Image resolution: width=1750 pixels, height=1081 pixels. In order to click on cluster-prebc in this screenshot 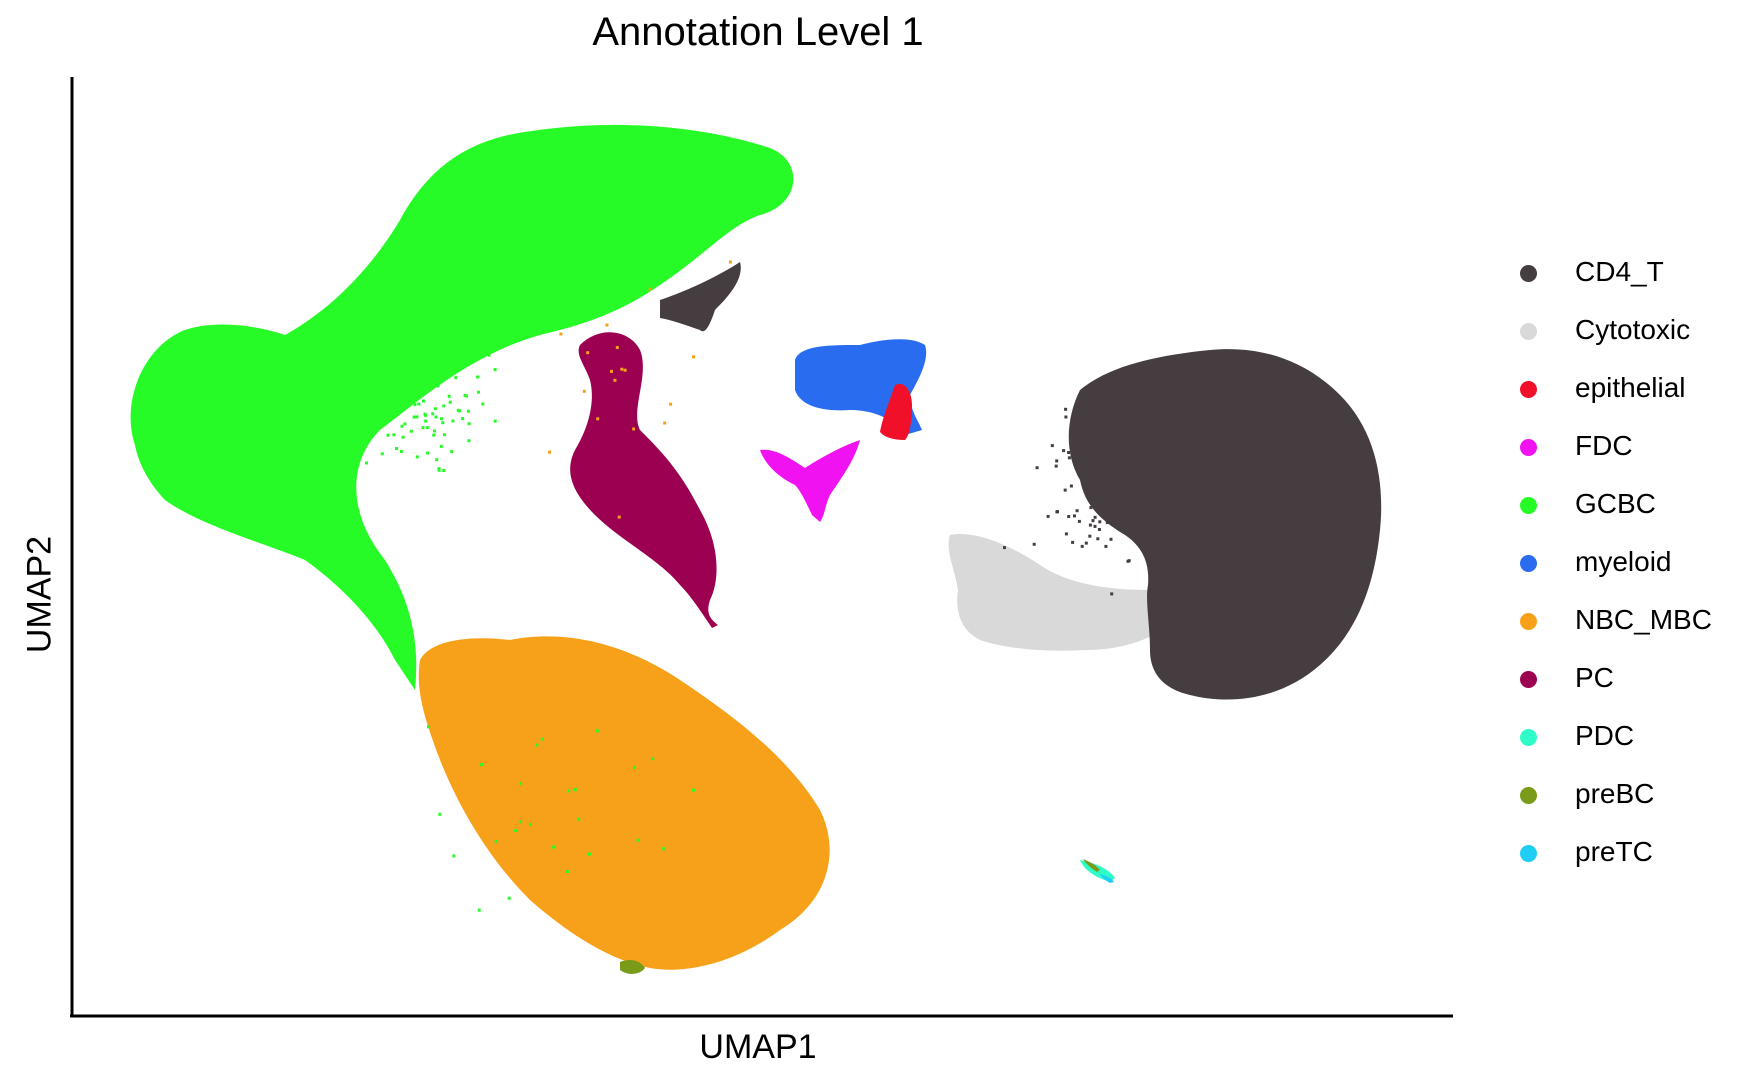, I will do `click(1091, 865)`.